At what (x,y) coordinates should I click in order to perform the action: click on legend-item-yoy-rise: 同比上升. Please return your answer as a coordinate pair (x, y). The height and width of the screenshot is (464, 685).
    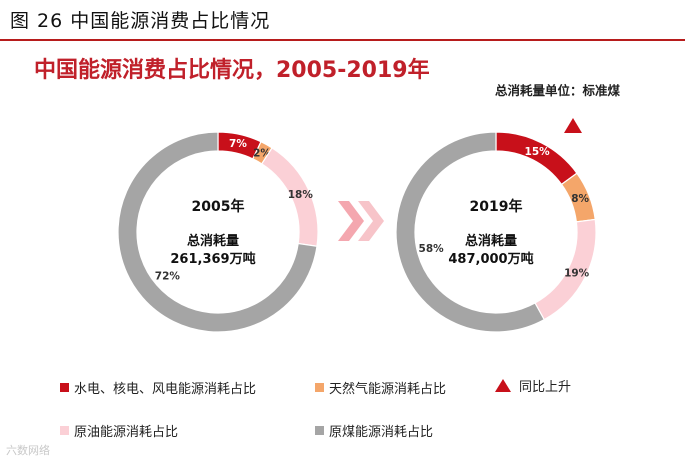
    Looking at the image, I should click on (533, 385).